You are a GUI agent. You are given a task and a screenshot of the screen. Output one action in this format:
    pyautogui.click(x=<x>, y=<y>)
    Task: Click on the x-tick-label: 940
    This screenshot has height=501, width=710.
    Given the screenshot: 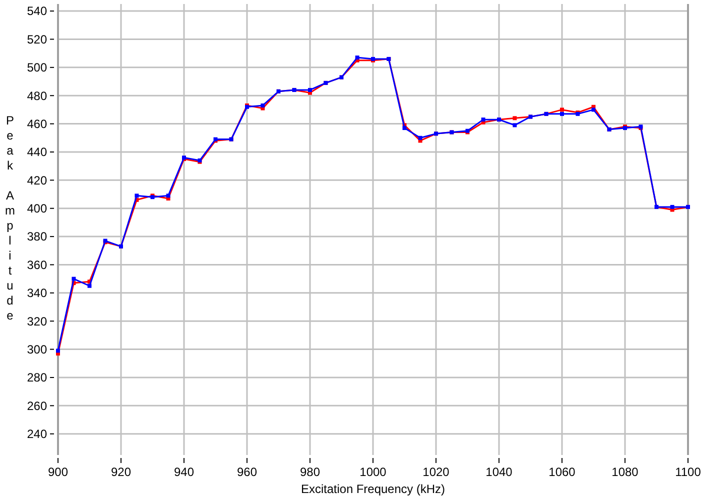 What is the action you would take?
    pyautogui.click(x=184, y=472)
    